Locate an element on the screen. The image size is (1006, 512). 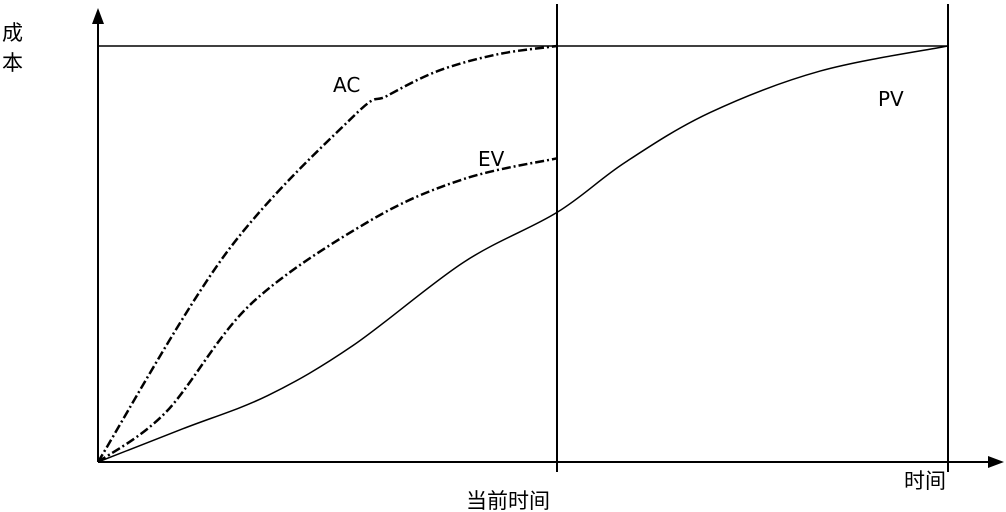
y-axis-arrow-icon is located at coordinates (98, 16).